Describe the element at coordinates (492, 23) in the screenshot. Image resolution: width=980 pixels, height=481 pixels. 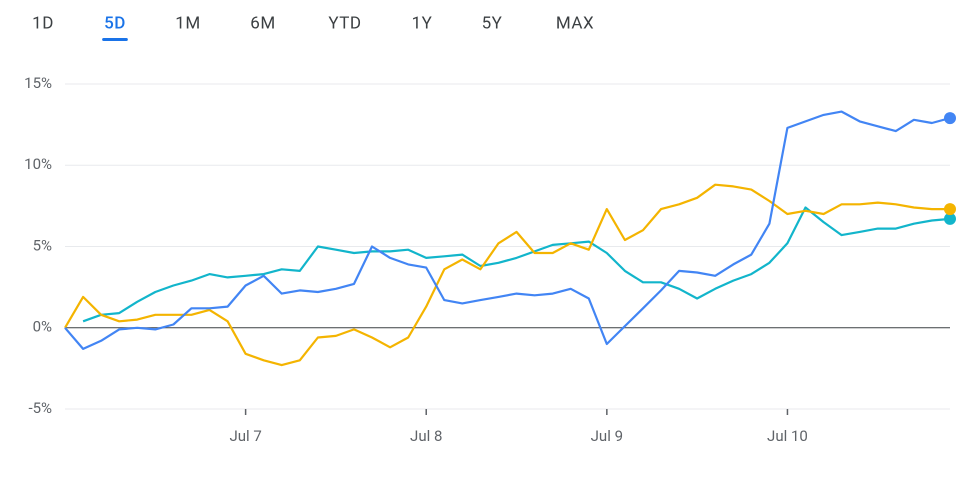
I see `range-tab: 5Y` at that location.